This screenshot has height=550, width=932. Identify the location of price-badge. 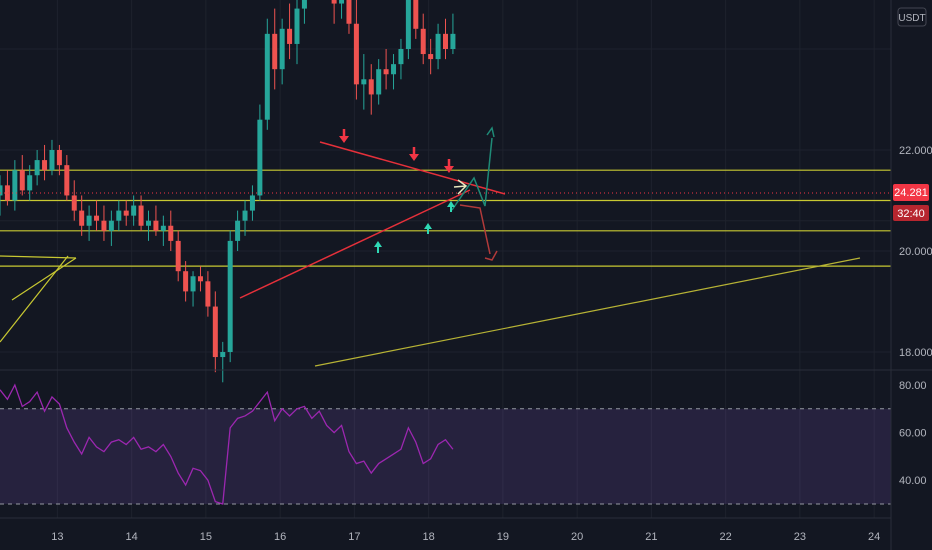
(911, 192).